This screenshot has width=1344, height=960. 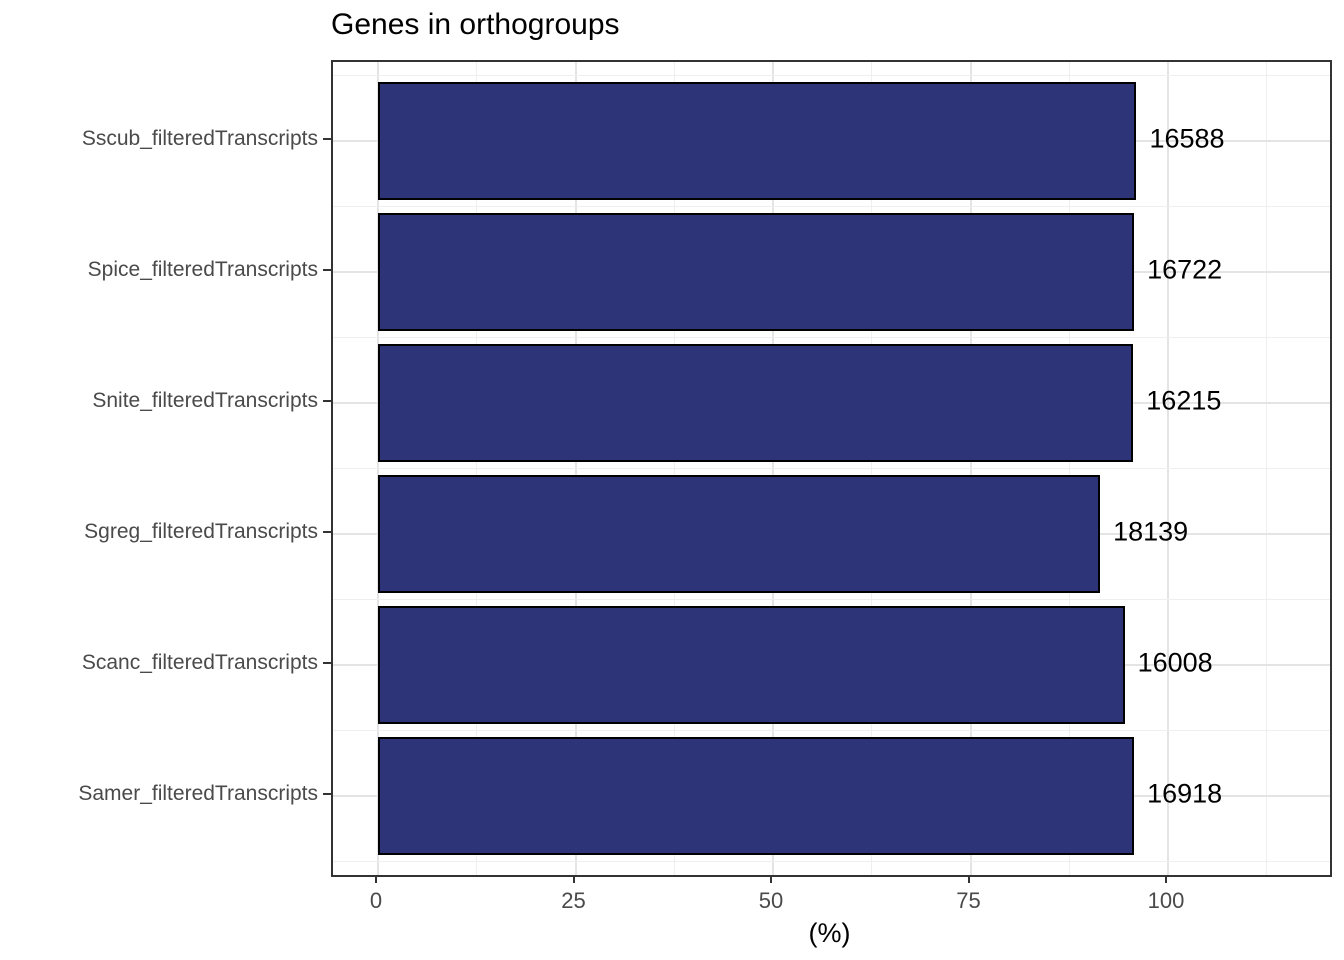 What do you see at coordinates (475, 24) in the screenshot?
I see `chart-title: Genes in orthogroups` at bounding box center [475, 24].